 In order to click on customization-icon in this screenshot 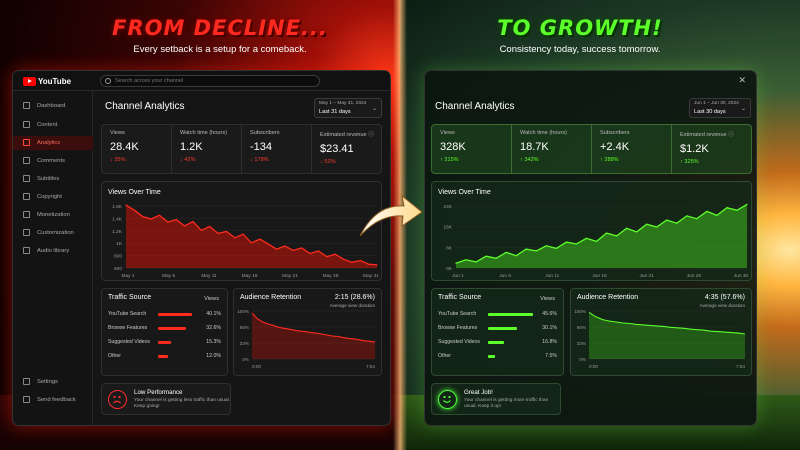, I will do `click(26, 232)`.